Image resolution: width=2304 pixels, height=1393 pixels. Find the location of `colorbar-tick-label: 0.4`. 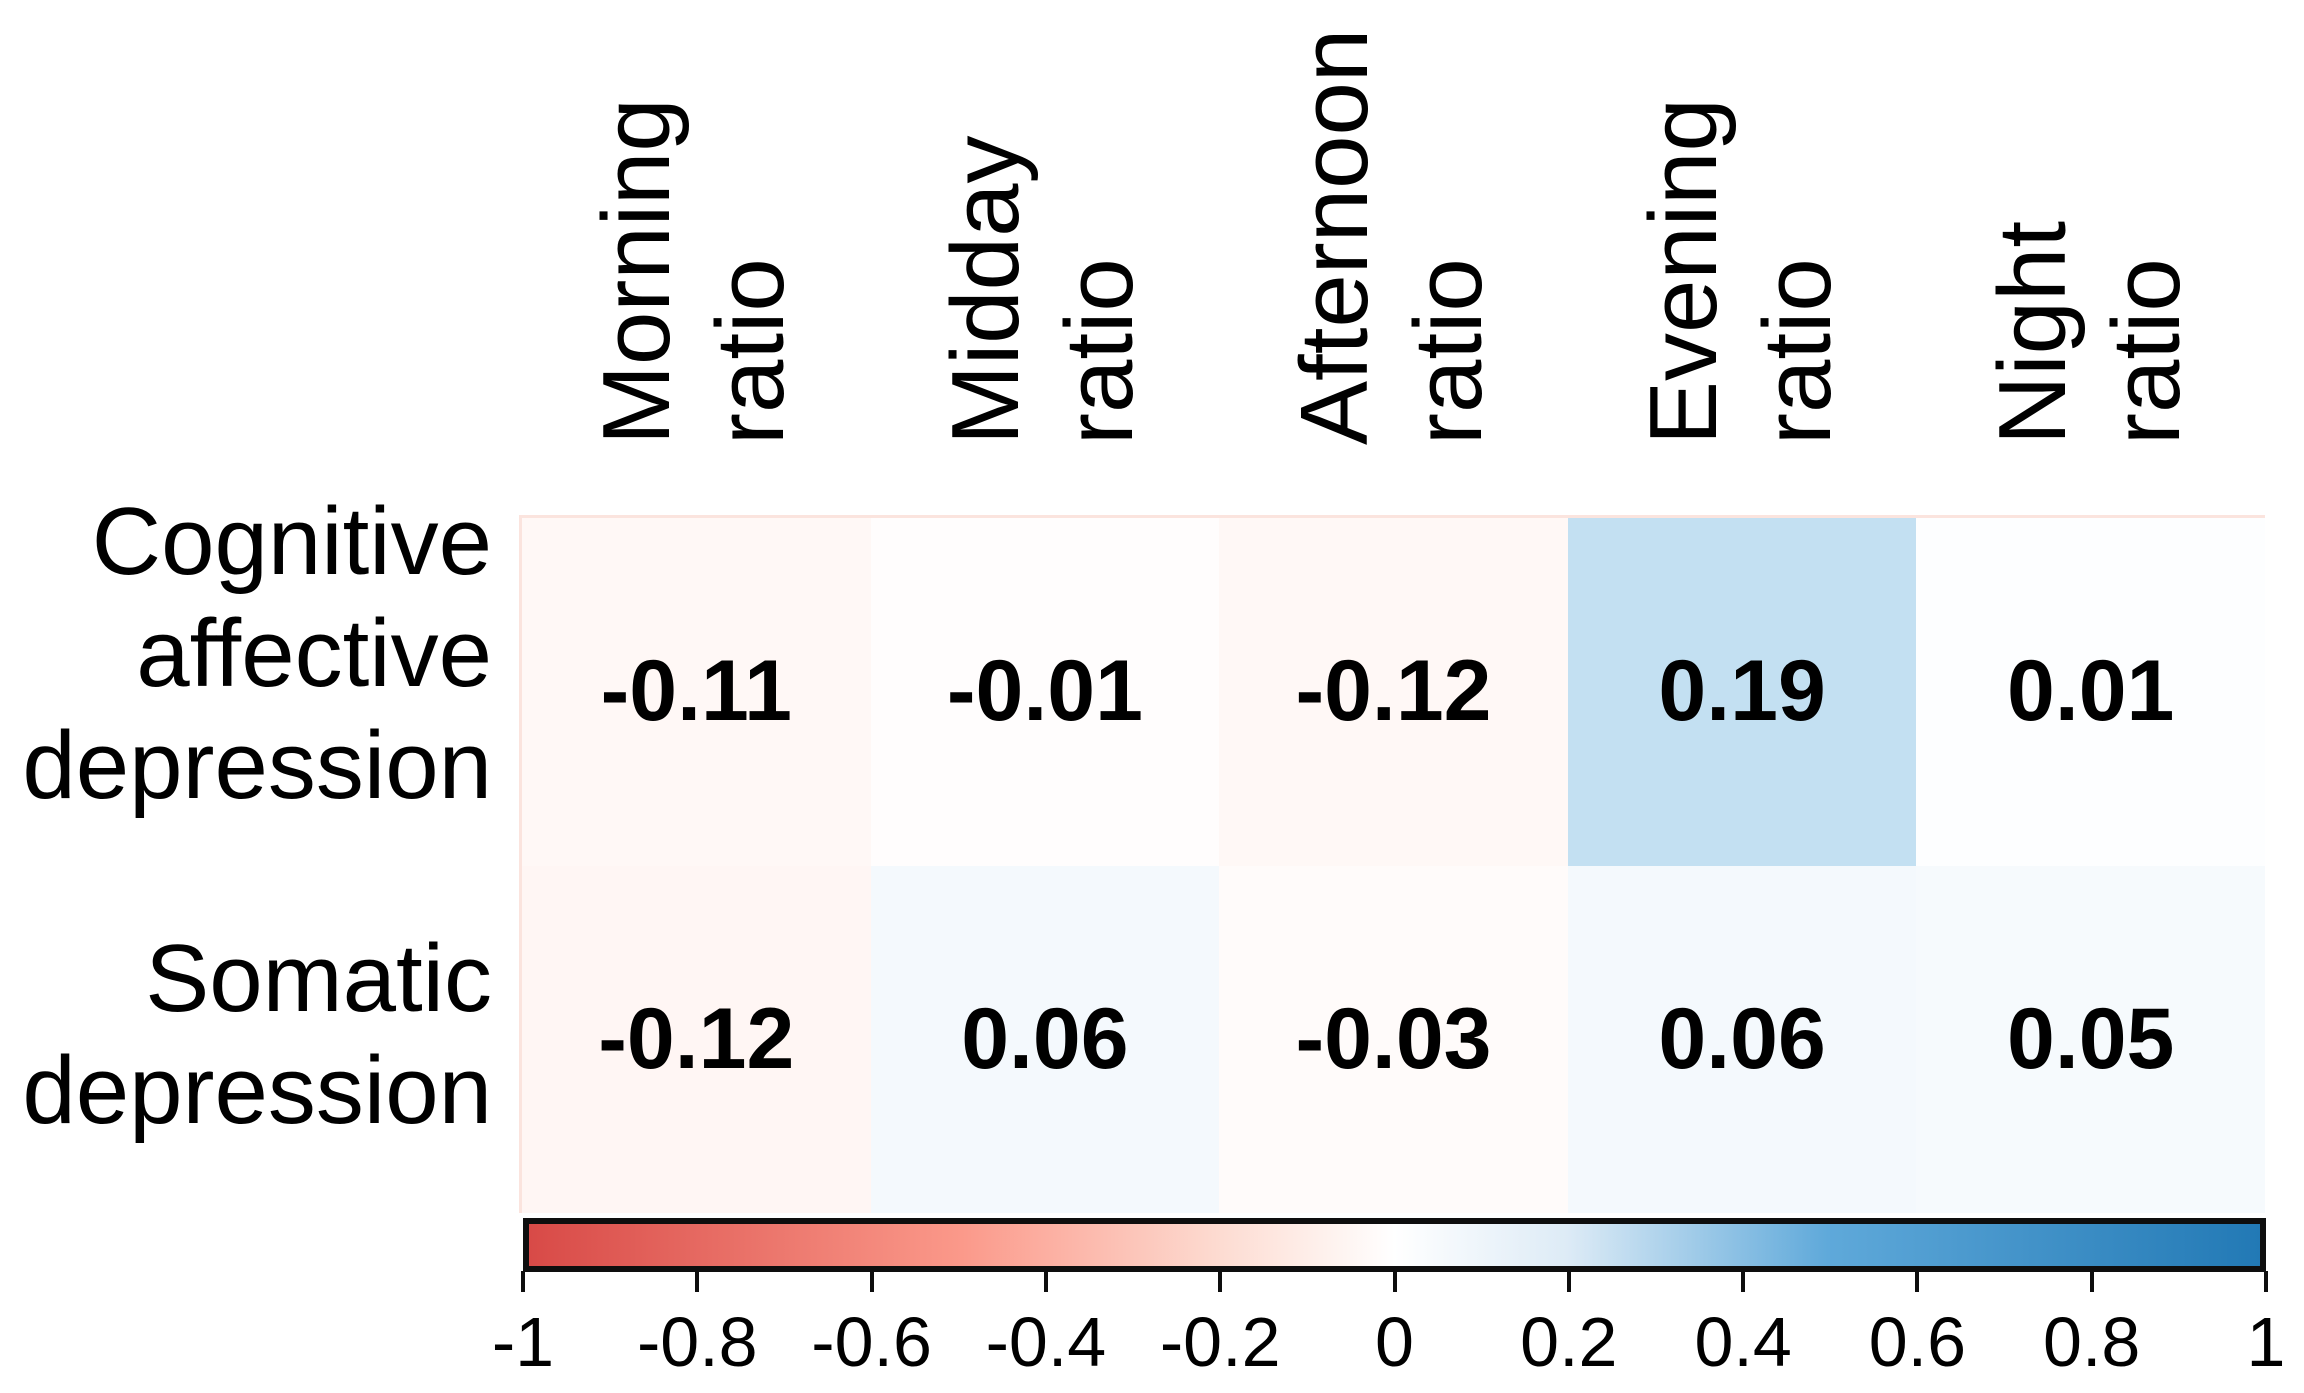

colorbar-tick-label: 0.4 is located at coordinates (1743, 1342).